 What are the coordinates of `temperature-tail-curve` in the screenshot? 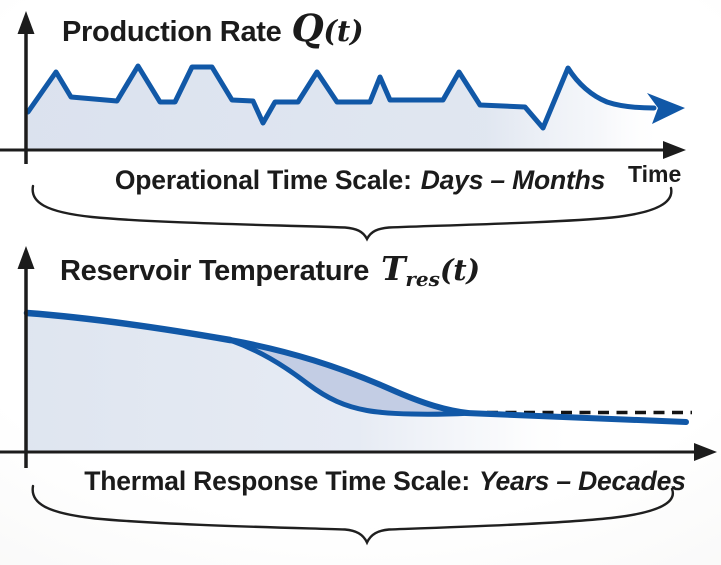 It's located at (576, 417).